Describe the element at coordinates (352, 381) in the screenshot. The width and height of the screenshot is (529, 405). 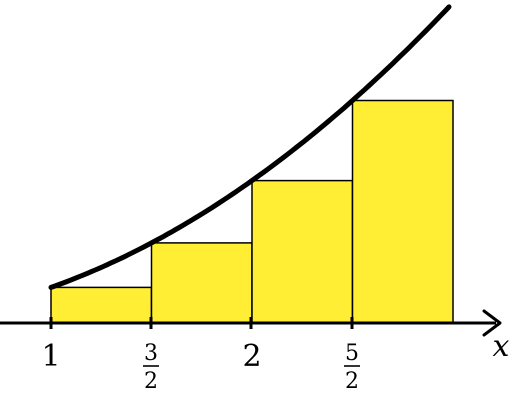
I see `tick-label-5-2-denominator: 2` at that location.